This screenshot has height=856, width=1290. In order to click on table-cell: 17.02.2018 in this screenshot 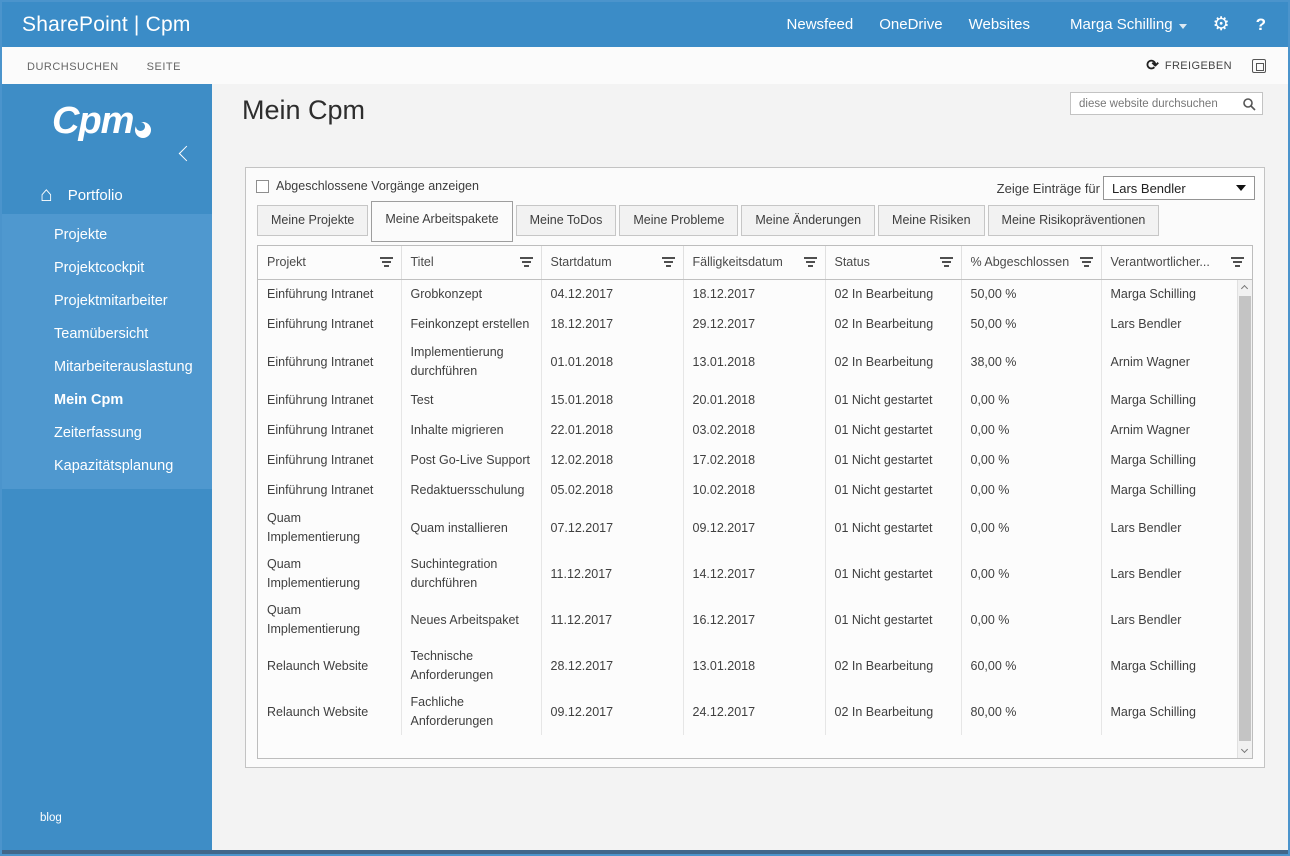, I will do `click(754, 460)`.